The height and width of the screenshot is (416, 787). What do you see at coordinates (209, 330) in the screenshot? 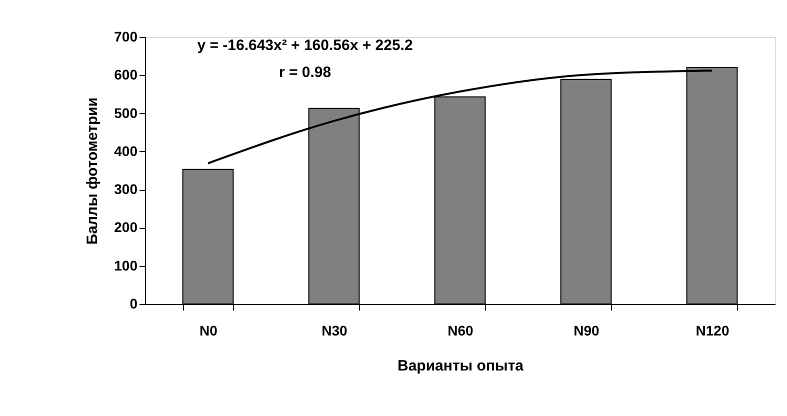
I see `x-tick-label: N0` at bounding box center [209, 330].